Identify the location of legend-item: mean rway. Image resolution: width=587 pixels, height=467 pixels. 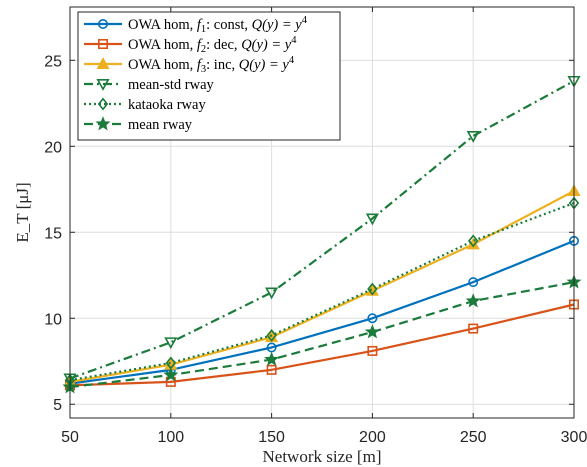
(138, 124).